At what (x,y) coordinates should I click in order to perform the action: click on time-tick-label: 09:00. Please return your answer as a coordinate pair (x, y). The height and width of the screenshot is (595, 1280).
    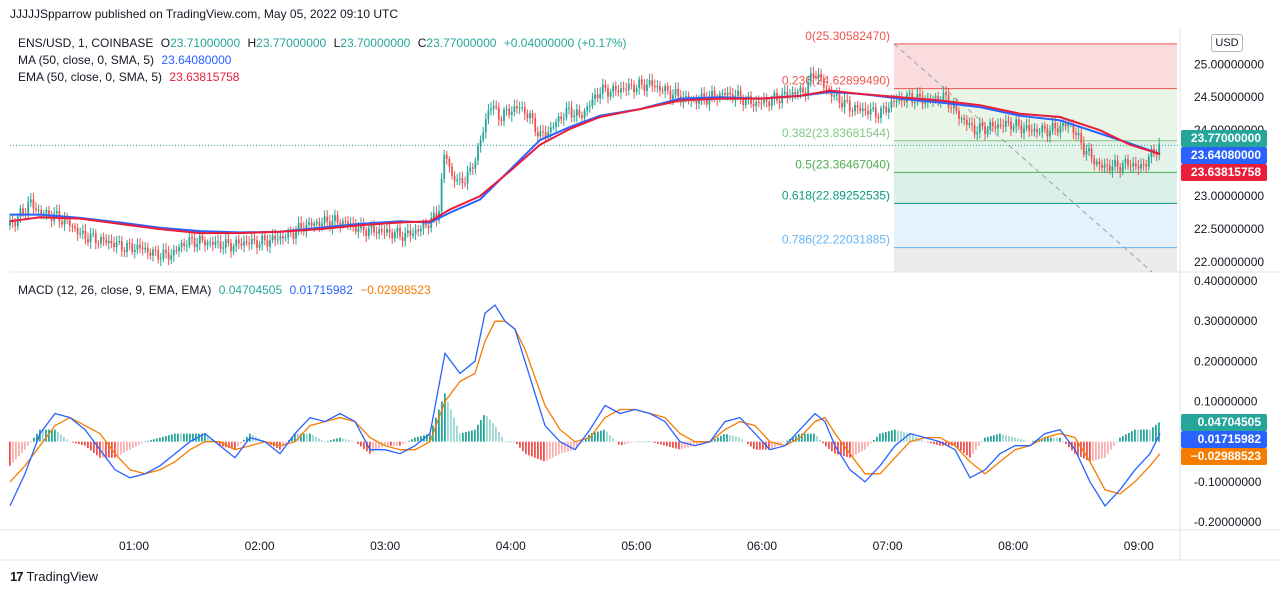
    Looking at the image, I should click on (1139, 546).